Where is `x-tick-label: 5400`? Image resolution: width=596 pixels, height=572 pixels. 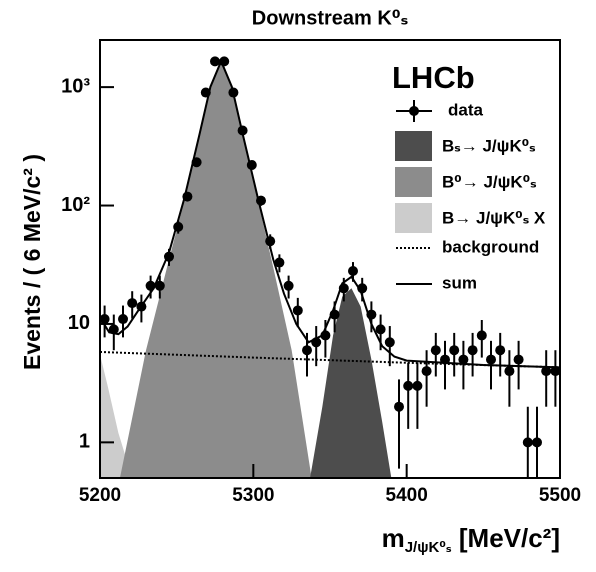
x-tick-label: 5400 is located at coordinates (407, 495).